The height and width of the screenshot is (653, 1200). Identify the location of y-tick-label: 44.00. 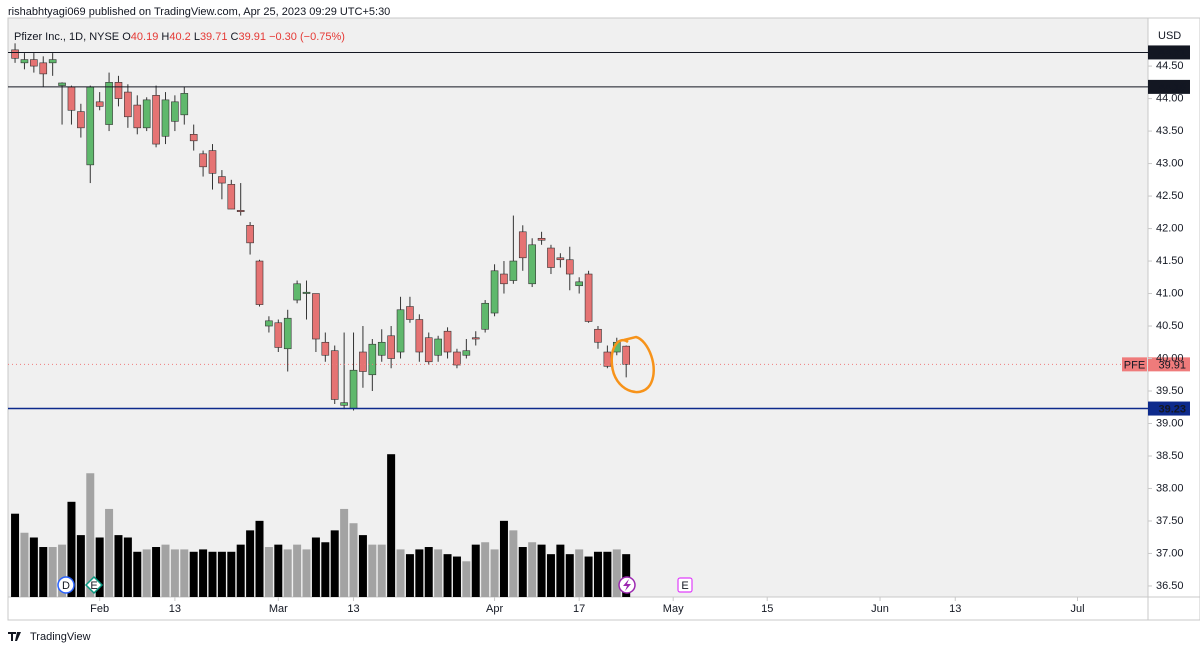
(1170, 98).